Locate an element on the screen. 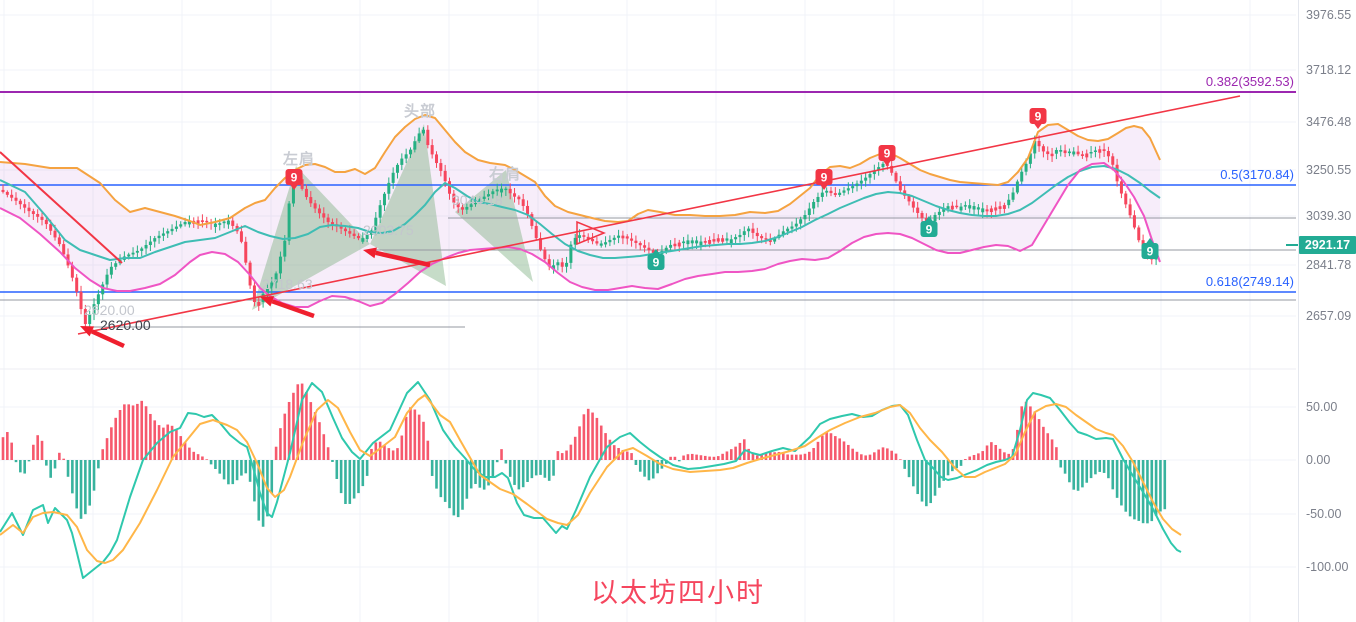  annotation-label: 2903.75 is located at coordinates (388, 230).